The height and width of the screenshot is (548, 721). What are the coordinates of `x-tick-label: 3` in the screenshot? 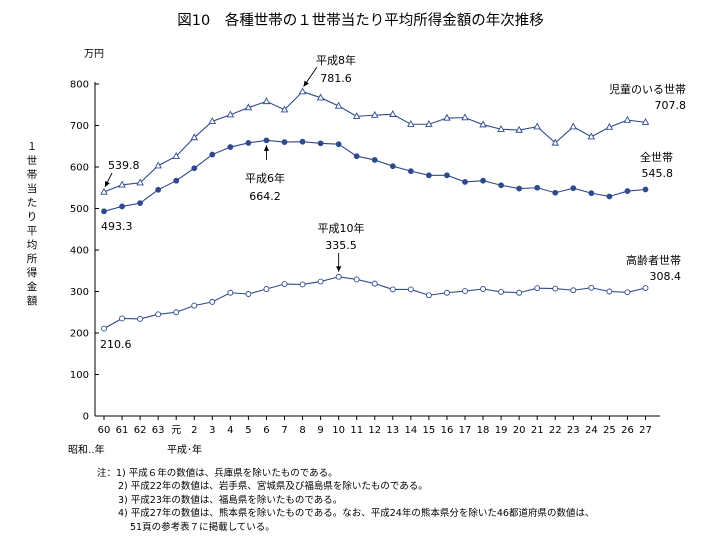 It's located at (212, 430).